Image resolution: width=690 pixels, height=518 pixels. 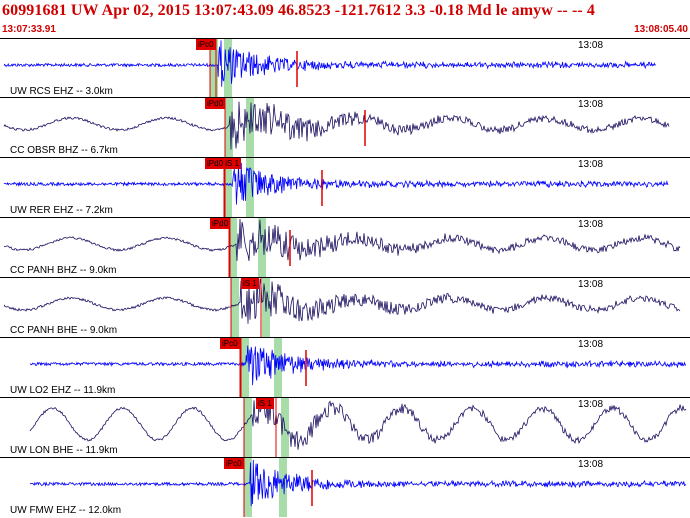 What do you see at coordinates (64, 450) in the screenshot?
I see `station-label: UW LON BHE -- 11.9km` at bounding box center [64, 450].